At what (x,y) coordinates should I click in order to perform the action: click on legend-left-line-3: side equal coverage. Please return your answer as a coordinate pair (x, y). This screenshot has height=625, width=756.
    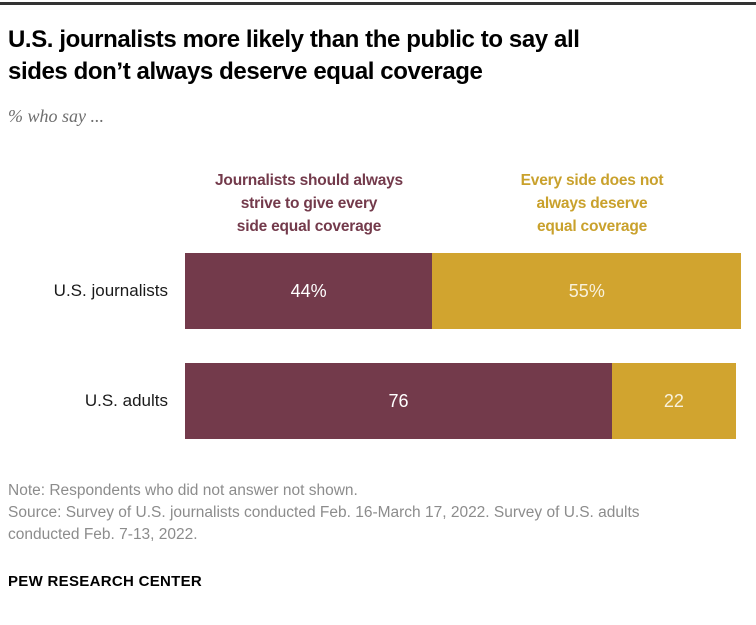
    Looking at the image, I should click on (309, 226).